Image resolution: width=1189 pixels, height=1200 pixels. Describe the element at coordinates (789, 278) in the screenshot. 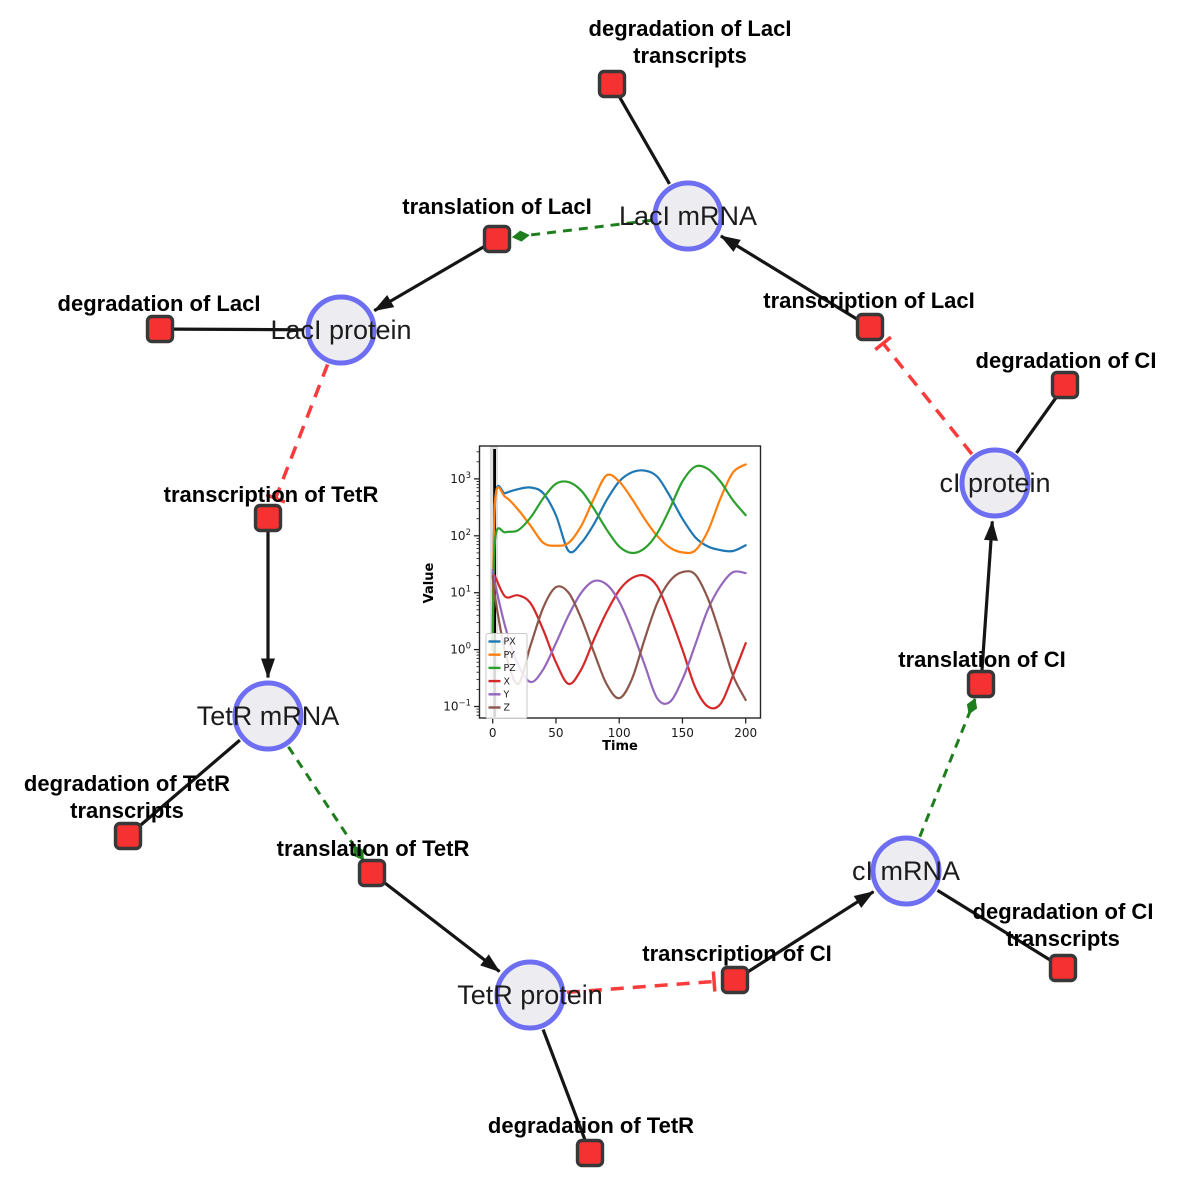

I see `edge-production-transcription-laci-to-laci-mrna` at that location.